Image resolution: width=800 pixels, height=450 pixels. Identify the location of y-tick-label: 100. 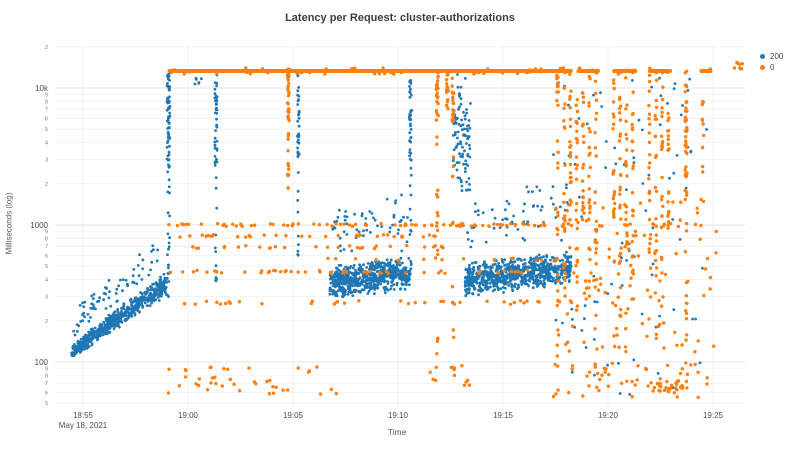
(42, 362).